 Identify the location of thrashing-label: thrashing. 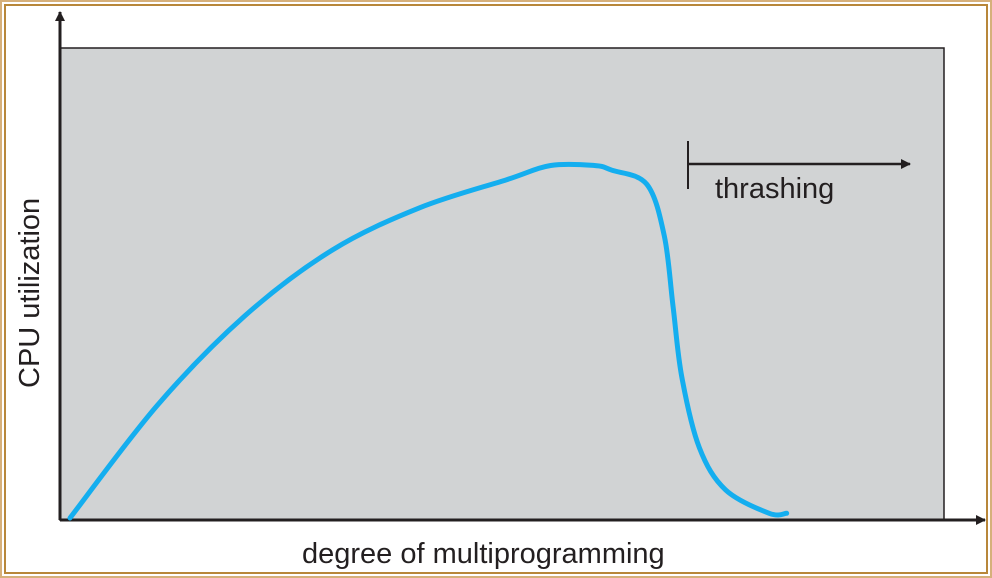
(774, 189).